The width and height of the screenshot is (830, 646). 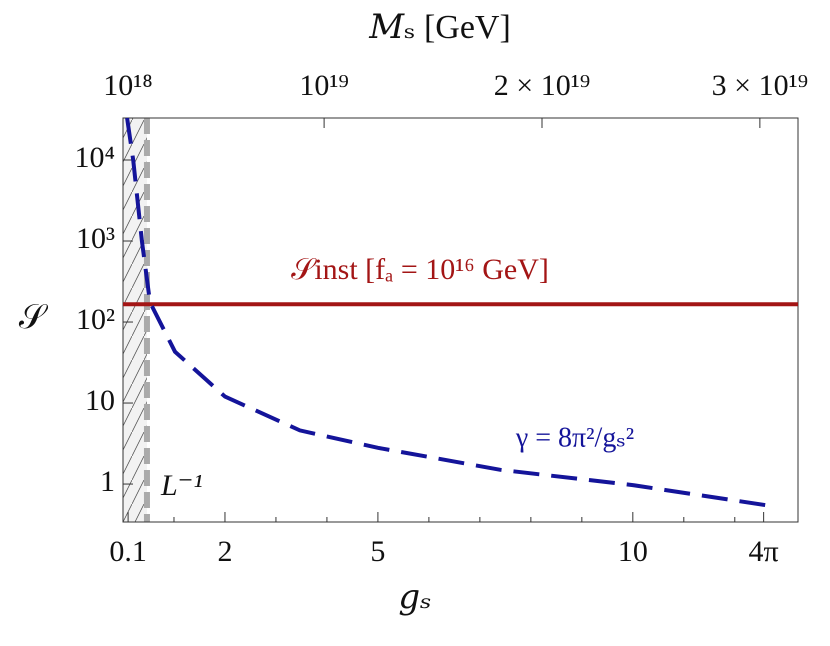 I want to click on x2-axis-label: 𝑀ₛ [GeV], so click(x=439, y=27).